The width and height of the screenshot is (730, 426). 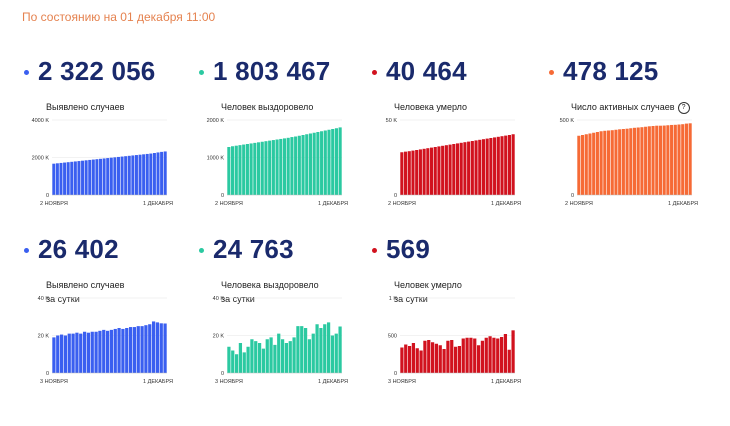 I want to click on x-start-label: 3 НОЯБРЯ, so click(x=54, y=382).